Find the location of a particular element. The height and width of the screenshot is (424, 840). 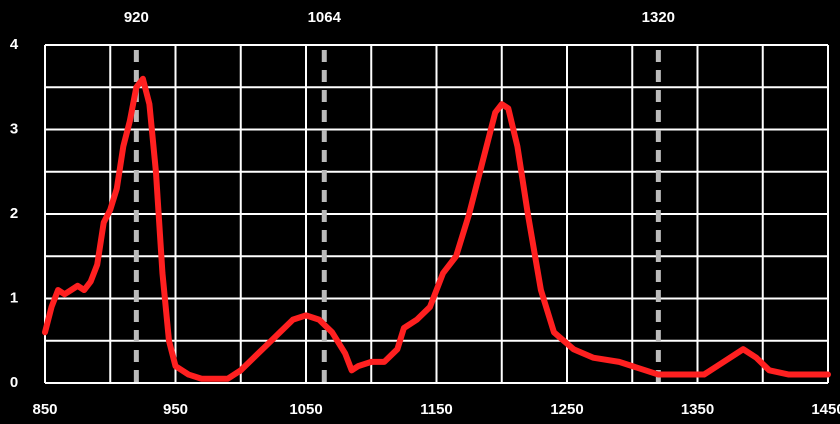

x-tick-label: 1150 is located at coordinates (436, 409).